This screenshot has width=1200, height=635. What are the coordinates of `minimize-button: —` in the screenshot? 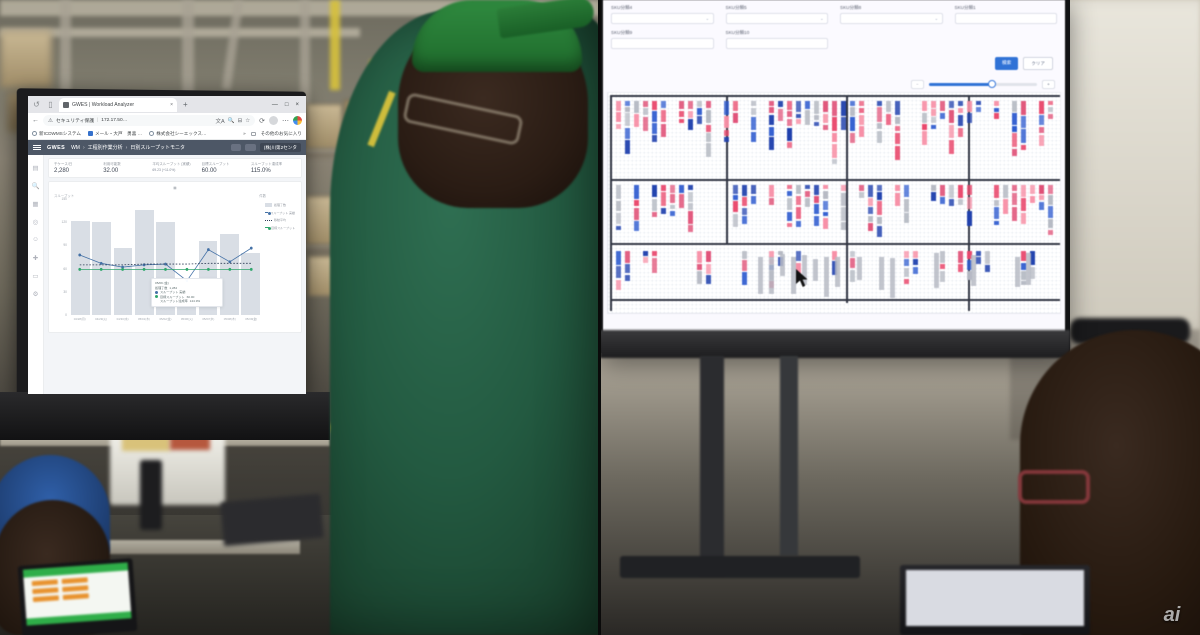 It's located at (274, 104).